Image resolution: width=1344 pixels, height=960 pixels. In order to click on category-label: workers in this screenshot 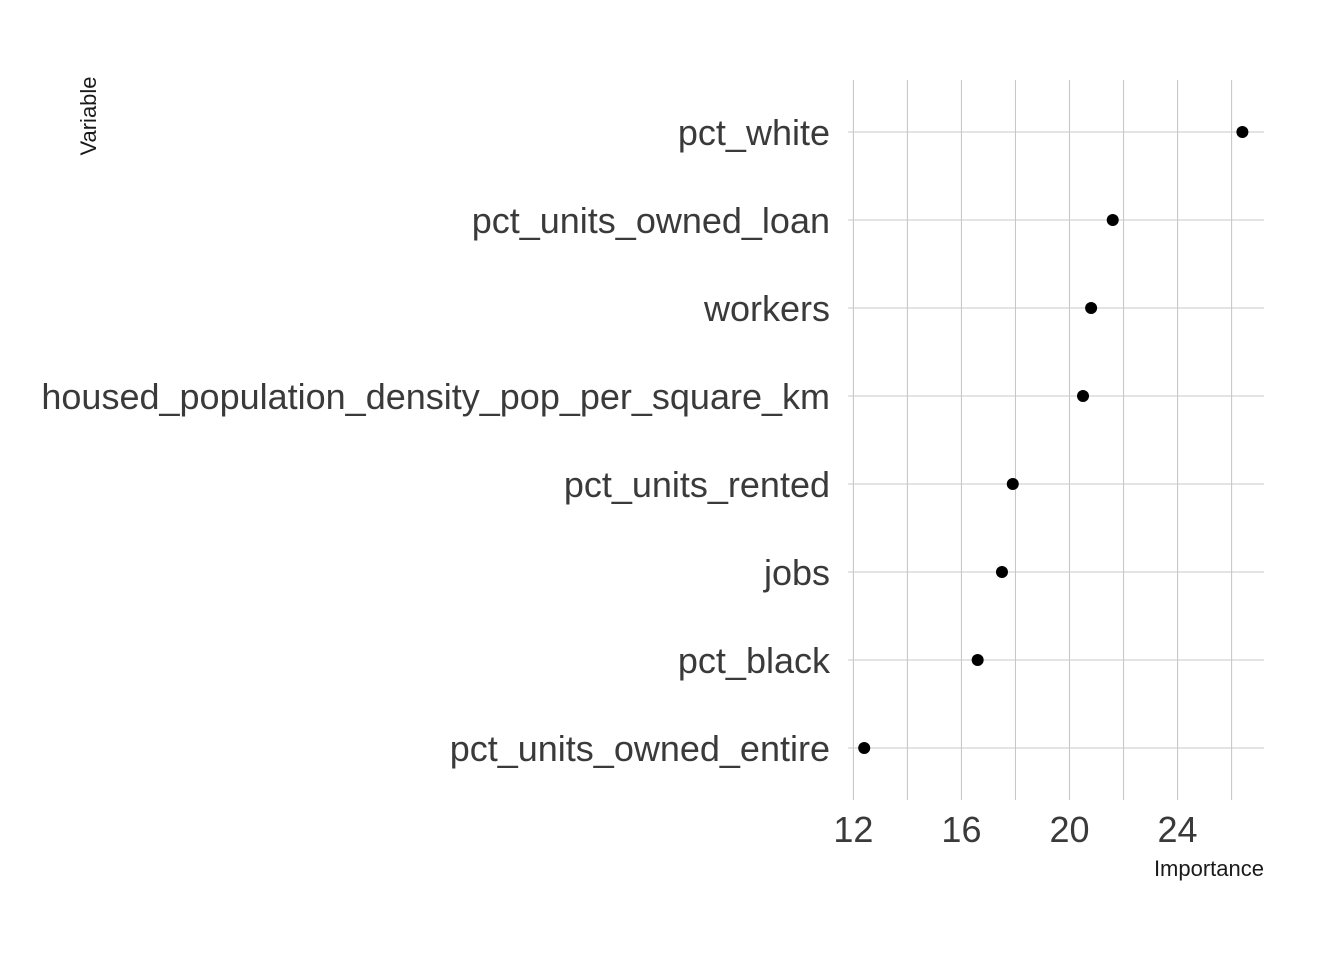, I will do `click(766, 308)`.